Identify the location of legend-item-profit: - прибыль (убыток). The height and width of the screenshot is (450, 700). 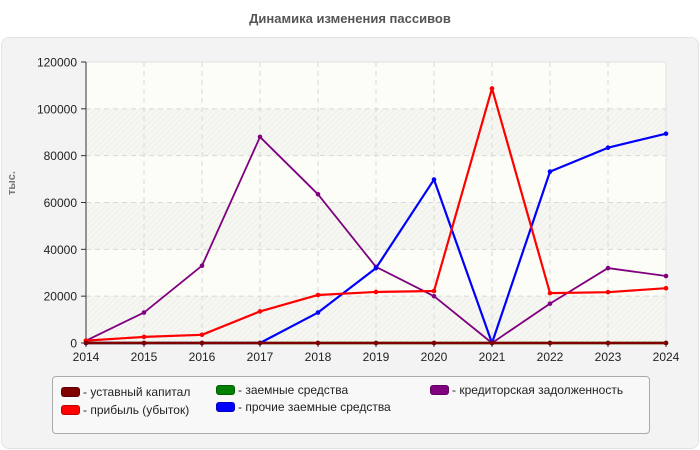
(125, 410).